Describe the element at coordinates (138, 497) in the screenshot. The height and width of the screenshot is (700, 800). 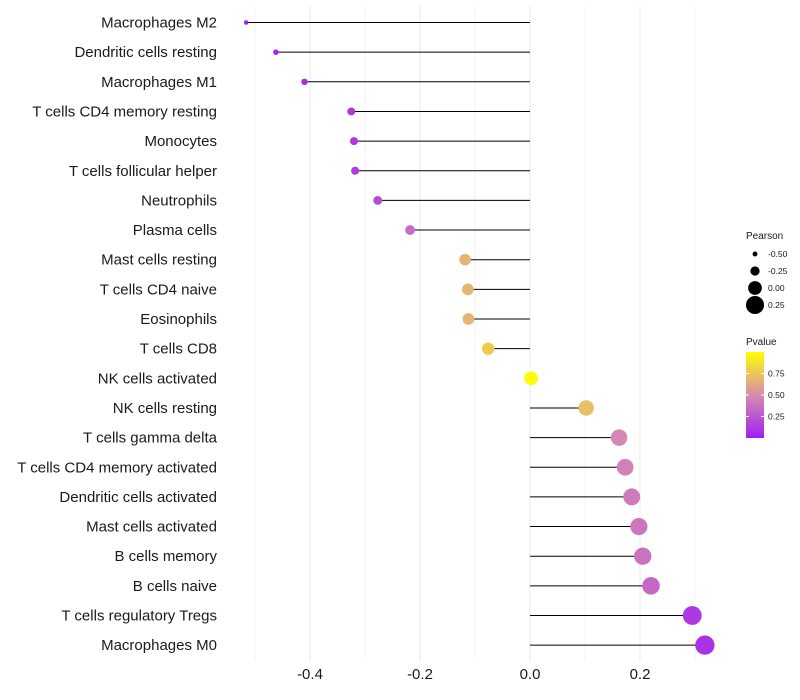
I see `category-label: Dendritic cells activated` at that location.